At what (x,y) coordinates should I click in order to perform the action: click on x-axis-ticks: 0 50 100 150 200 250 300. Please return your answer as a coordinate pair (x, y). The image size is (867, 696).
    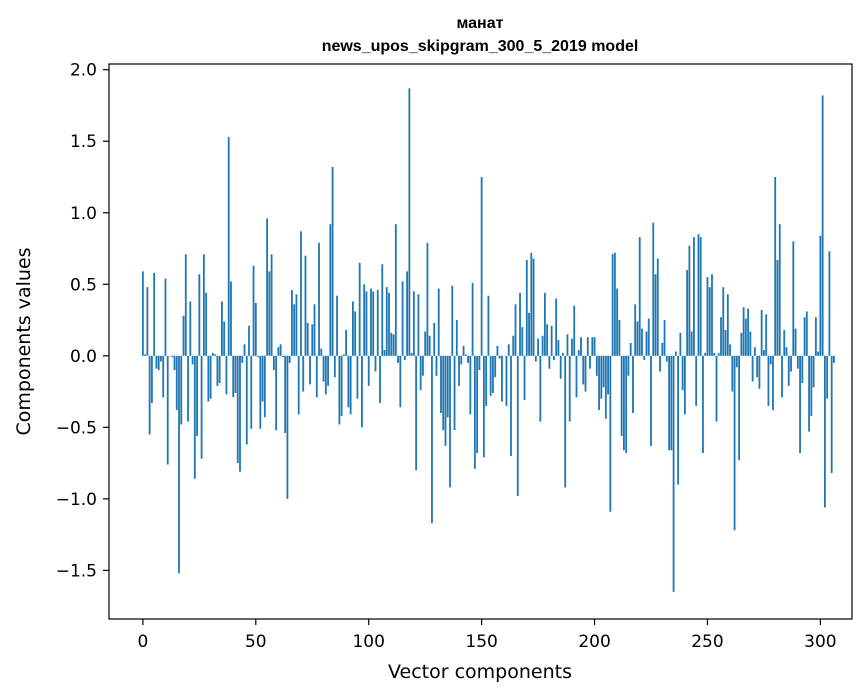
    Looking at the image, I should click on (487, 635).